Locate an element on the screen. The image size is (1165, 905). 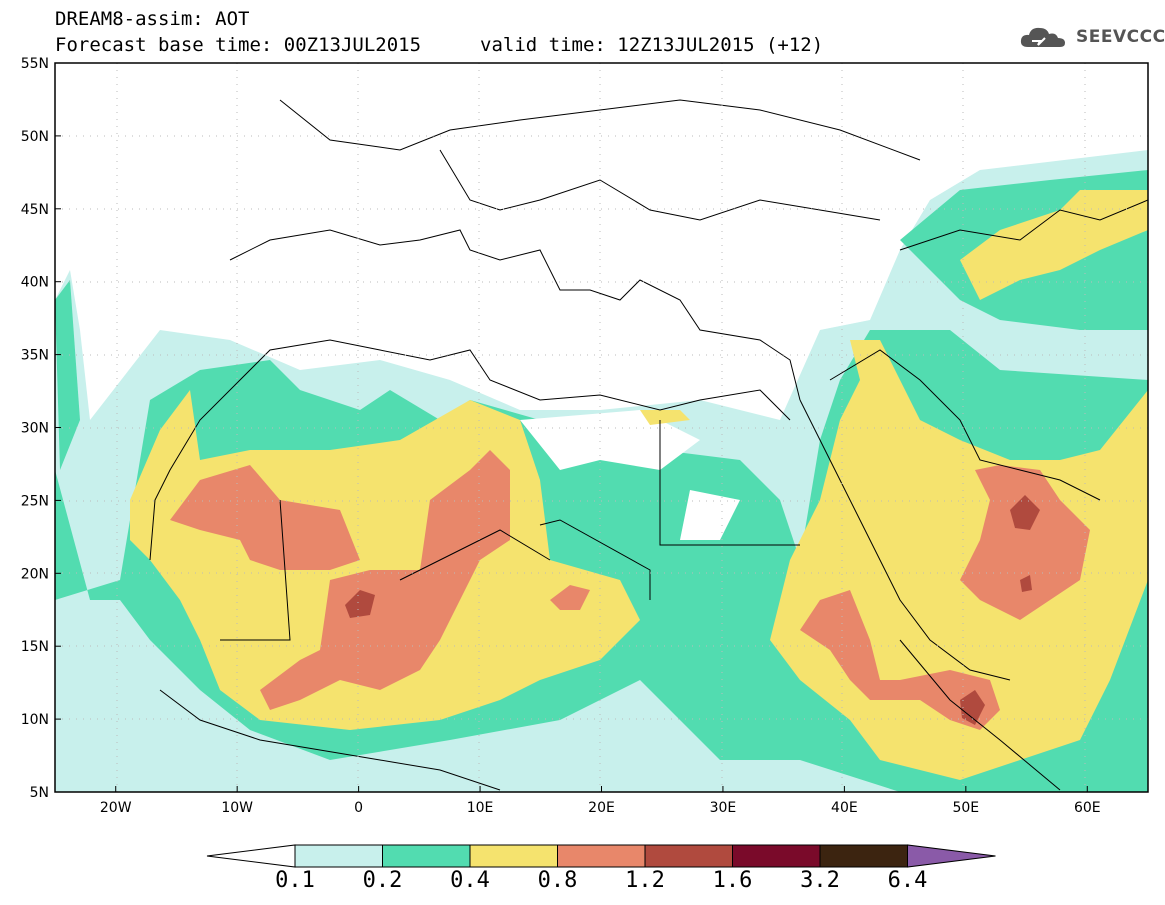
lat-tick-label: 40N is located at coordinates (35, 283).